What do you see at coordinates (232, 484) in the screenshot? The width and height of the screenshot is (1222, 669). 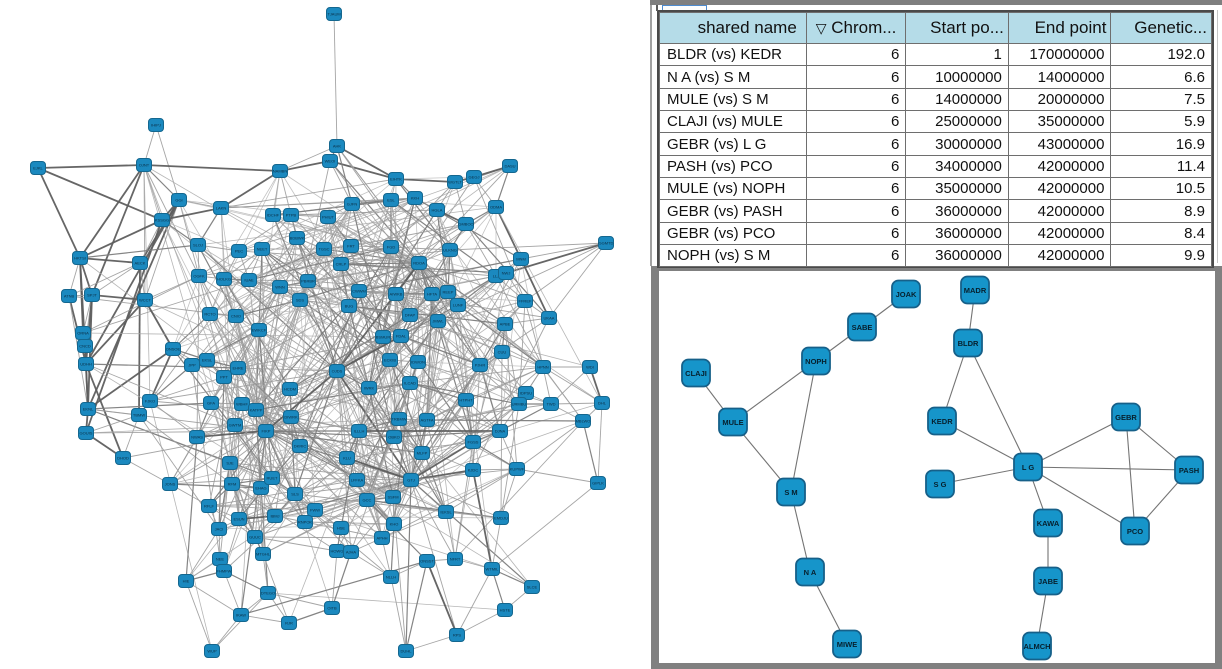 I see `svg-text: RFM` at bounding box center [232, 484].